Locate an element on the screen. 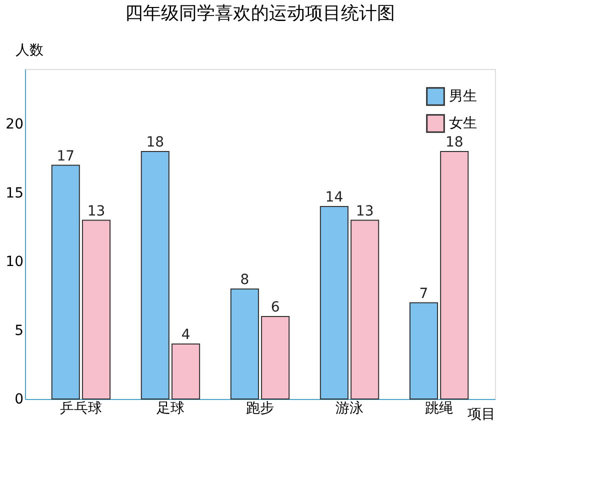 This screenshot has width=600, height=480. legend-label: 女生 is located at coordinates (463, 124).